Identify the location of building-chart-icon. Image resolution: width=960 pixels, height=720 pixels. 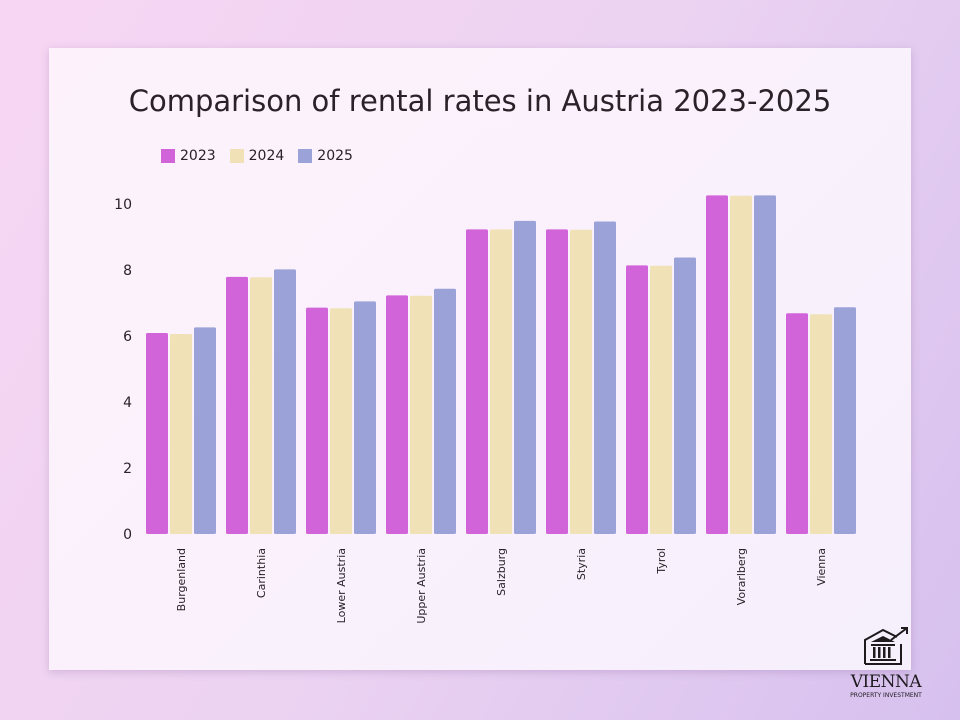
(886, 646).